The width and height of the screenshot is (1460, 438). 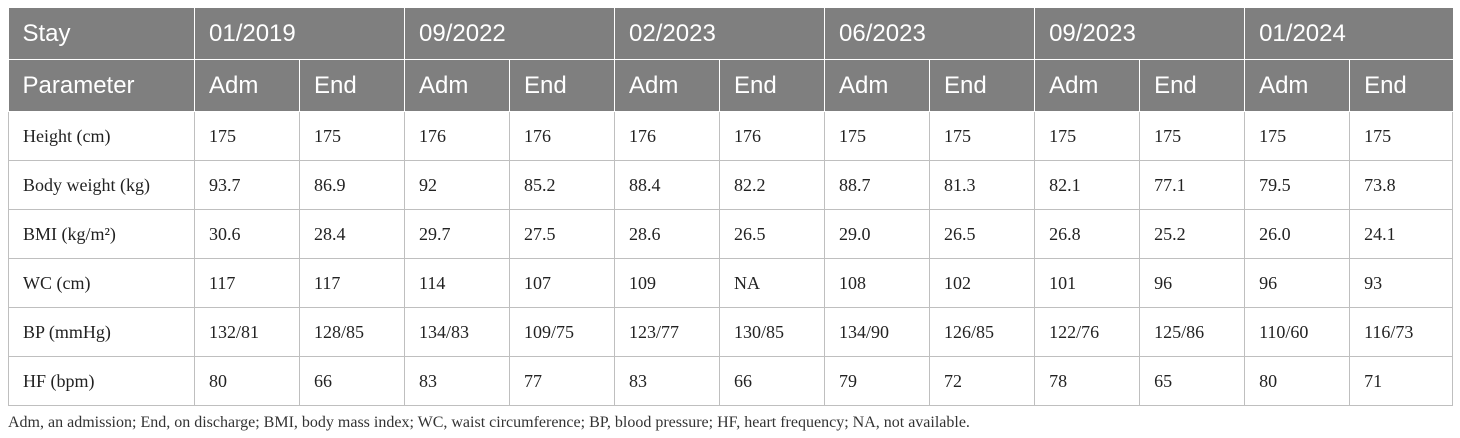 I want to click on value-cell: 25.2, so click(x=1192, y=234).